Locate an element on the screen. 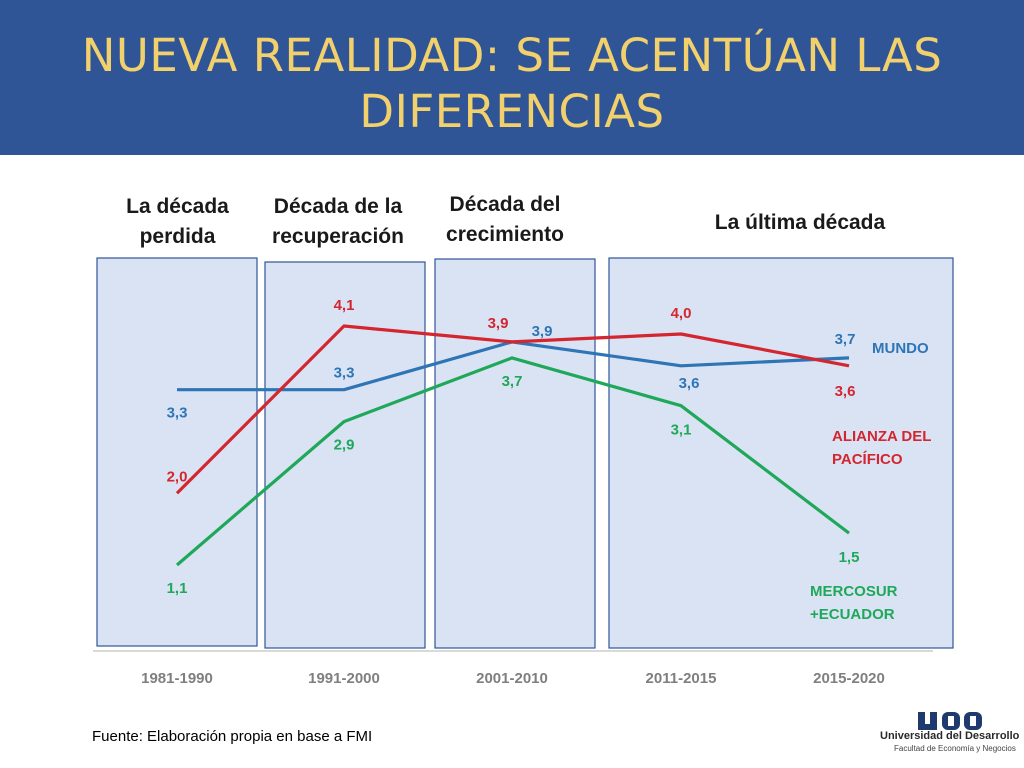 The height and width of the screenshot is (768, 1024). data-label: 3,1 is located at coordinates (681, 430).